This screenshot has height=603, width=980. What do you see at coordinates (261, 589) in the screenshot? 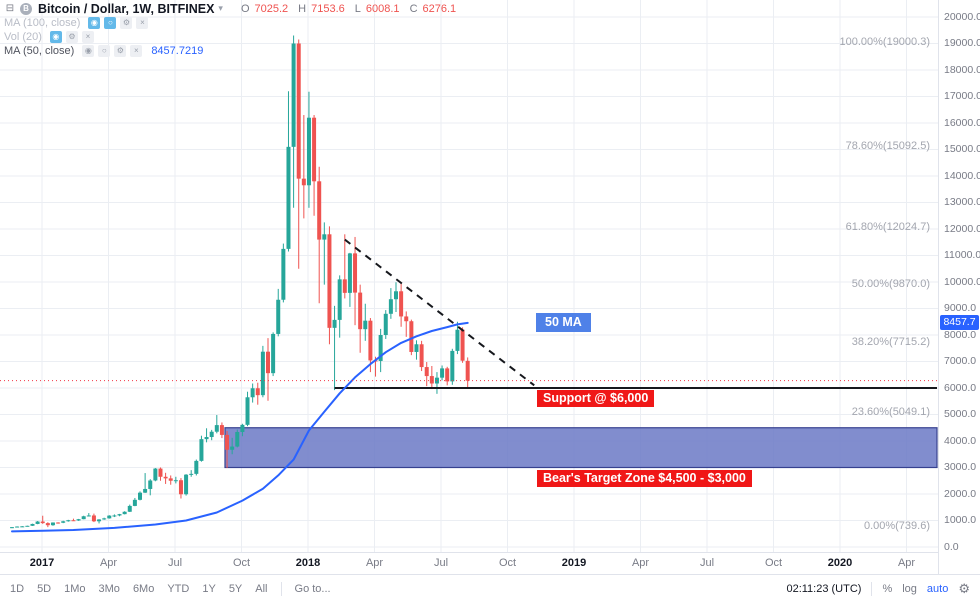
I see `range-button-all: All` at bounding box center [261, 589].